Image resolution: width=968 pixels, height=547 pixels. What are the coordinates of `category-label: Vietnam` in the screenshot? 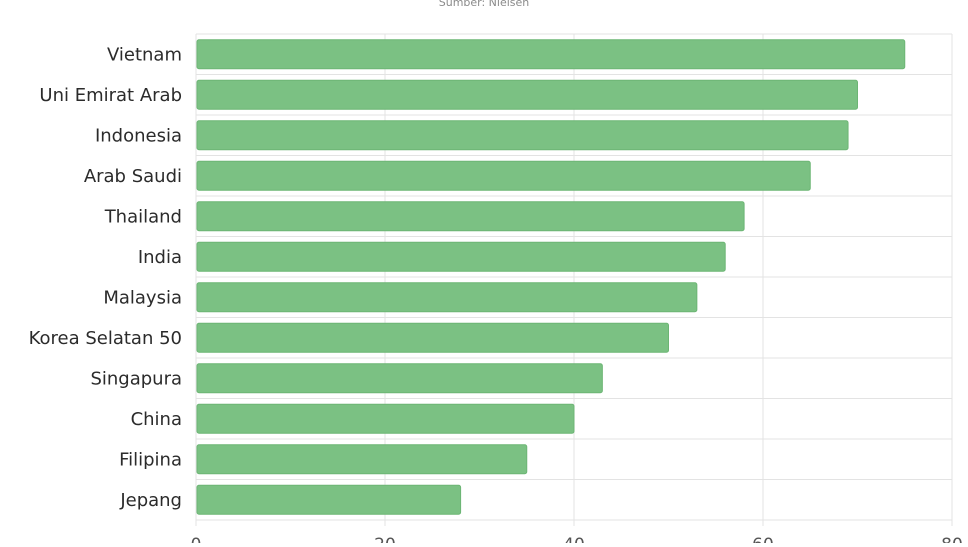 It's located at (144, 54).